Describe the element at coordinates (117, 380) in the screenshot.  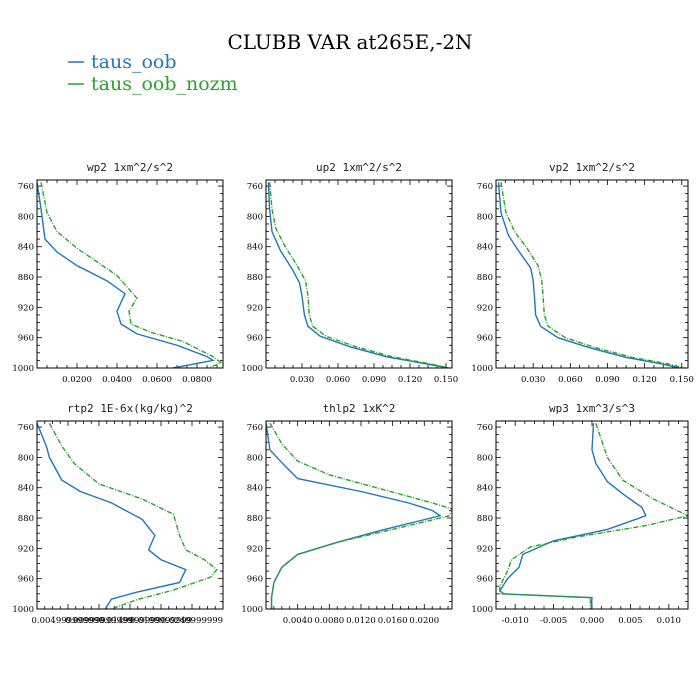
I see `x-tick-label: 0.0400` at that location.